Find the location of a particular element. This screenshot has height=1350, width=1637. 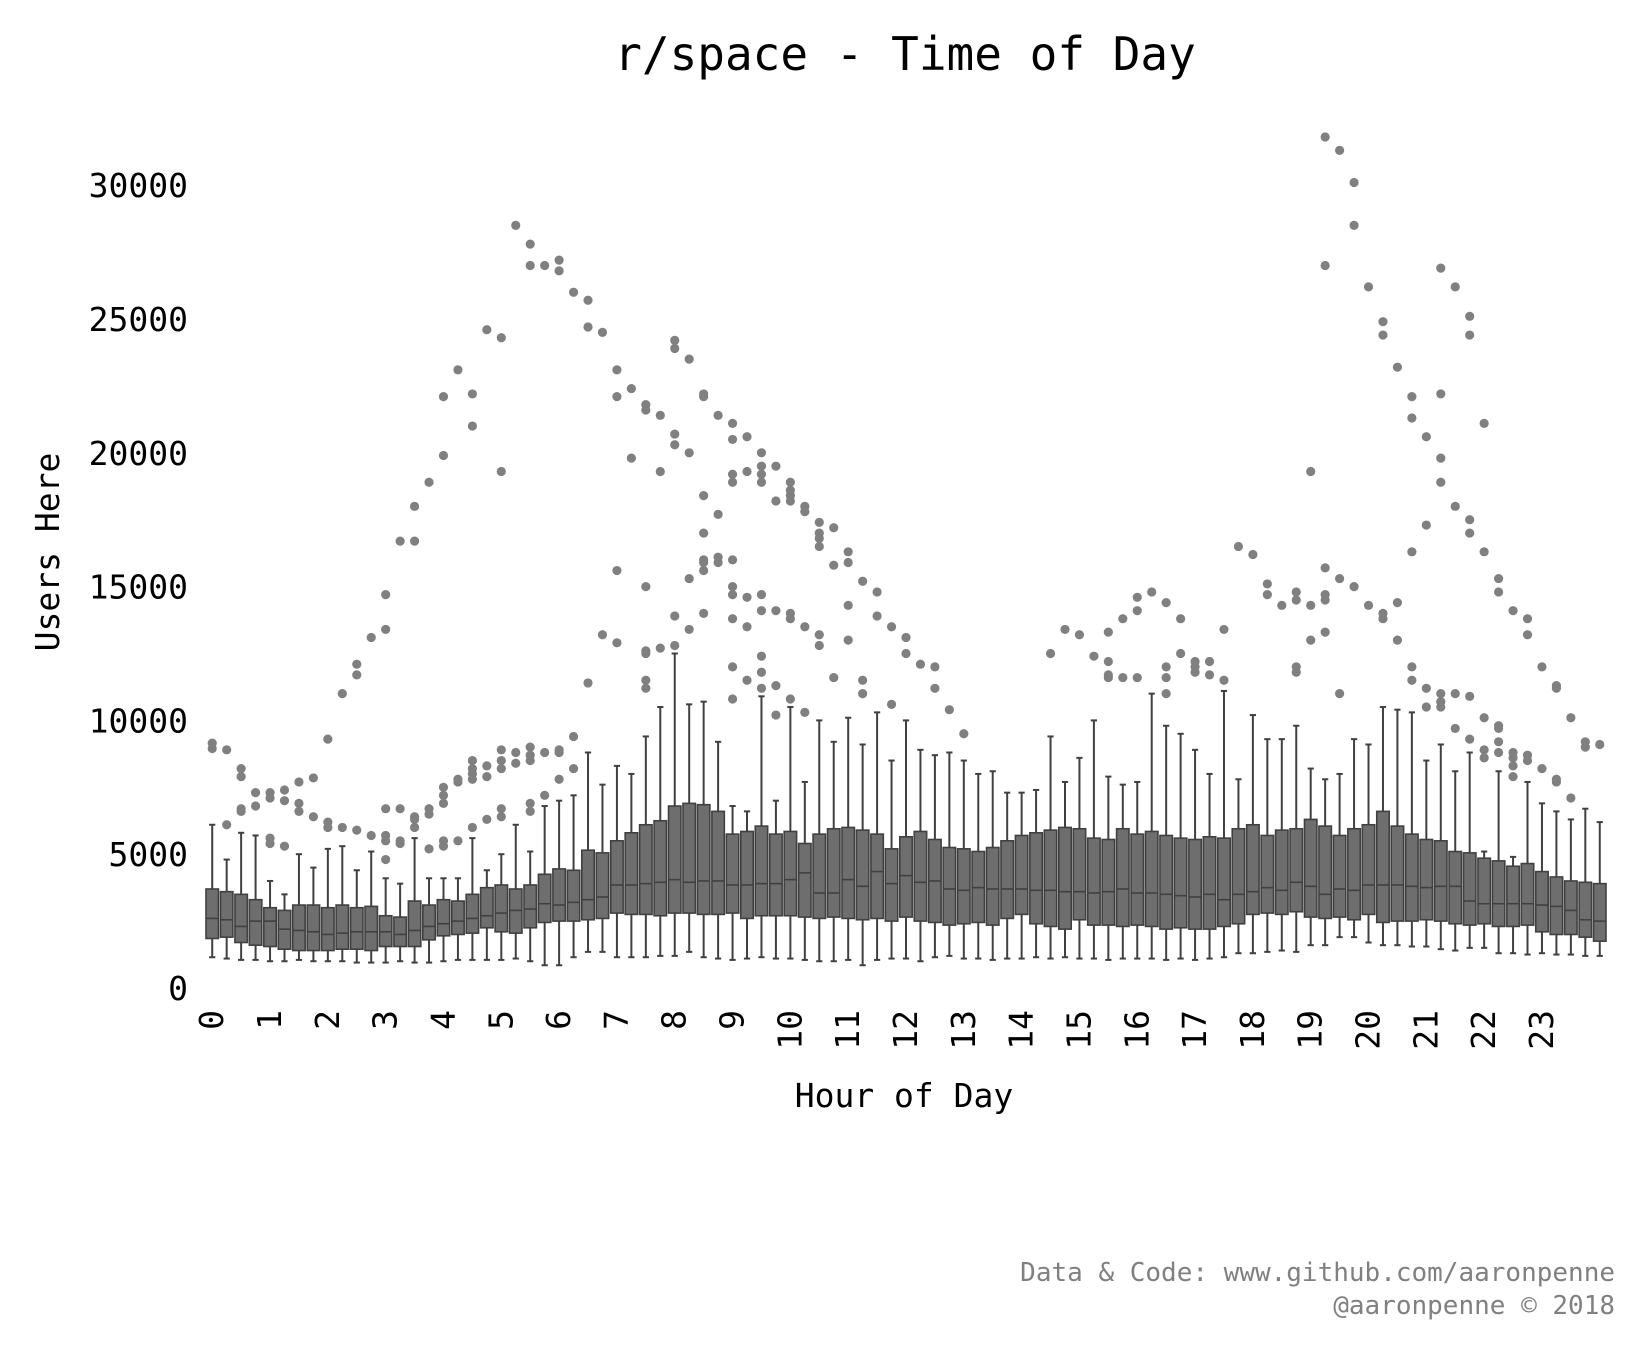

x-tick-label: 13 is located at coordinates (963, 1030).